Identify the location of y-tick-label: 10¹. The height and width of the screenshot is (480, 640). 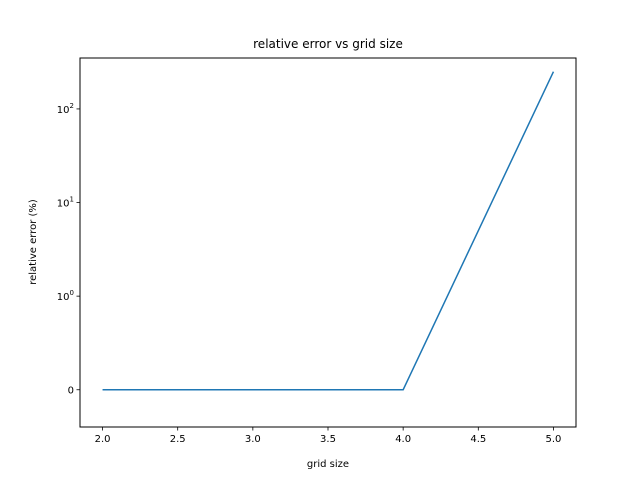
(65, 203).